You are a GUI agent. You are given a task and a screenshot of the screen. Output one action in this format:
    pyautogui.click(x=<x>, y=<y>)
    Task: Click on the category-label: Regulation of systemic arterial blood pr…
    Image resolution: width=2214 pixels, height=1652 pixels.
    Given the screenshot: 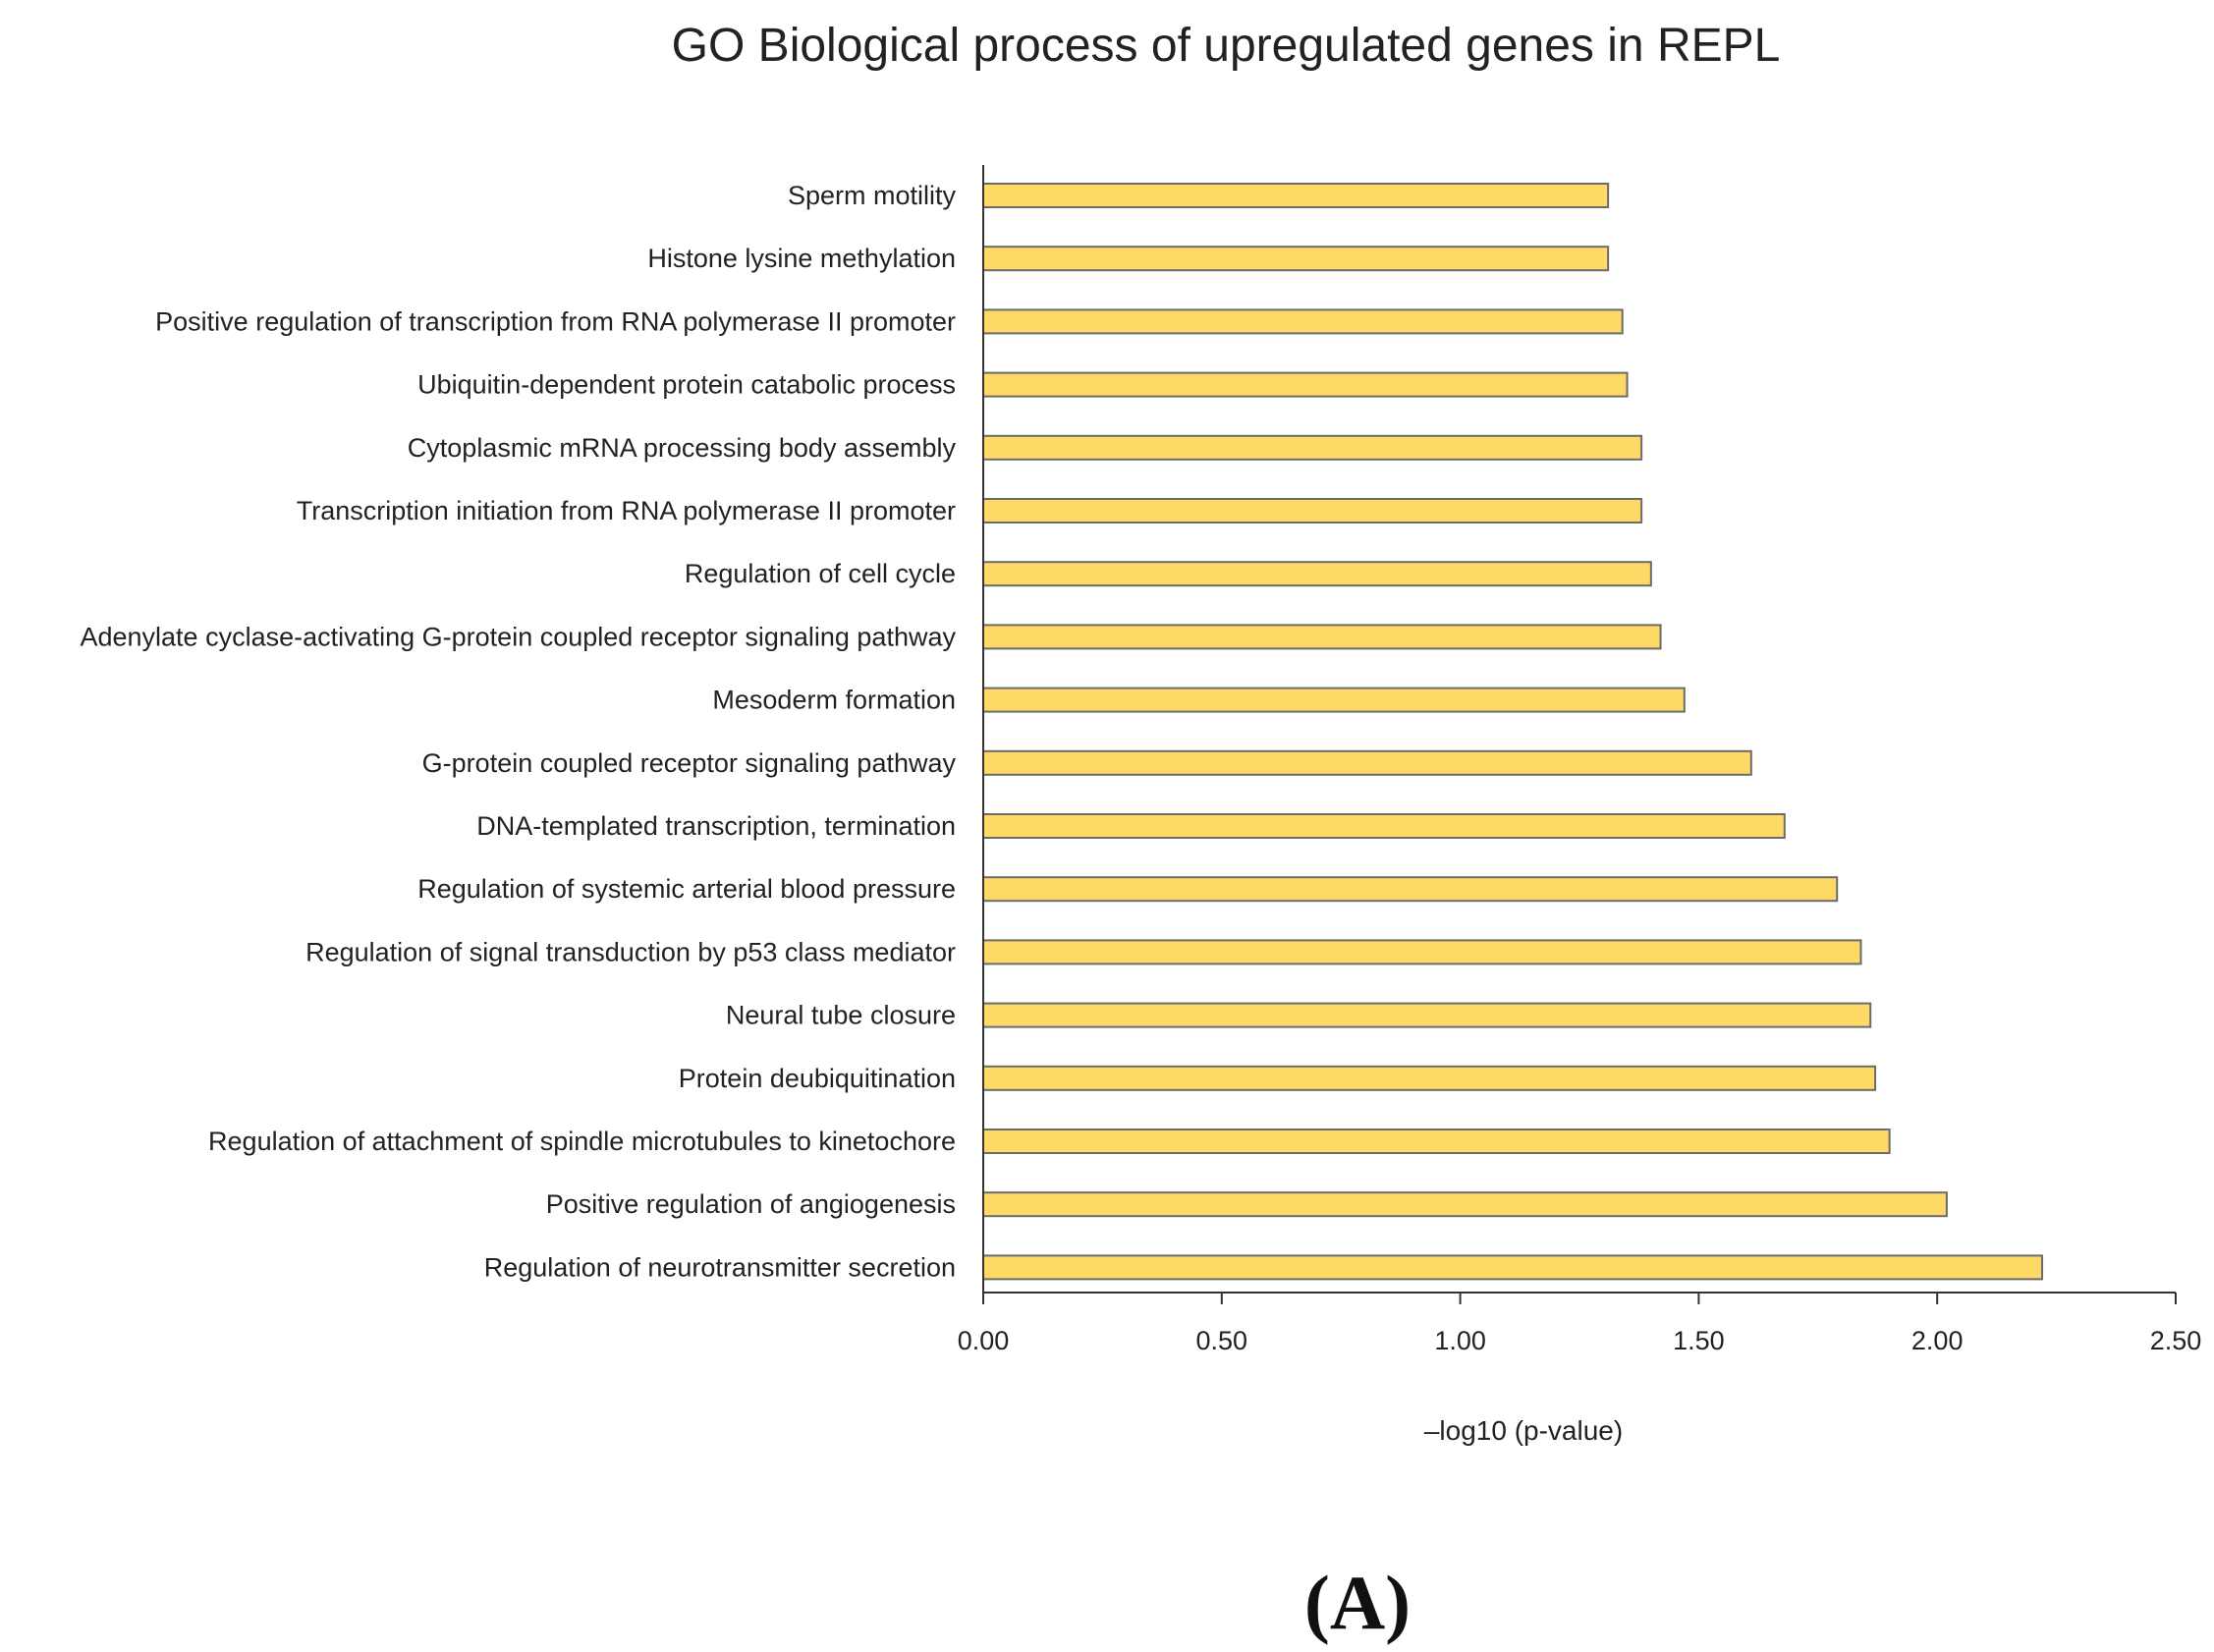 What is the action you would take?
    pyautogui.click(x=686, y=889)
    